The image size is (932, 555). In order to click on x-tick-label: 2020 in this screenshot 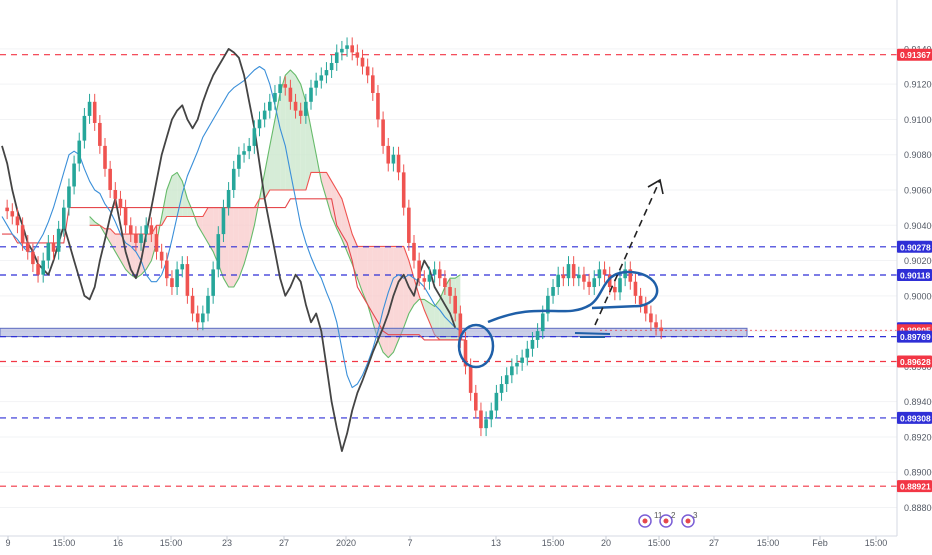, I will do `click(346, 543)`.